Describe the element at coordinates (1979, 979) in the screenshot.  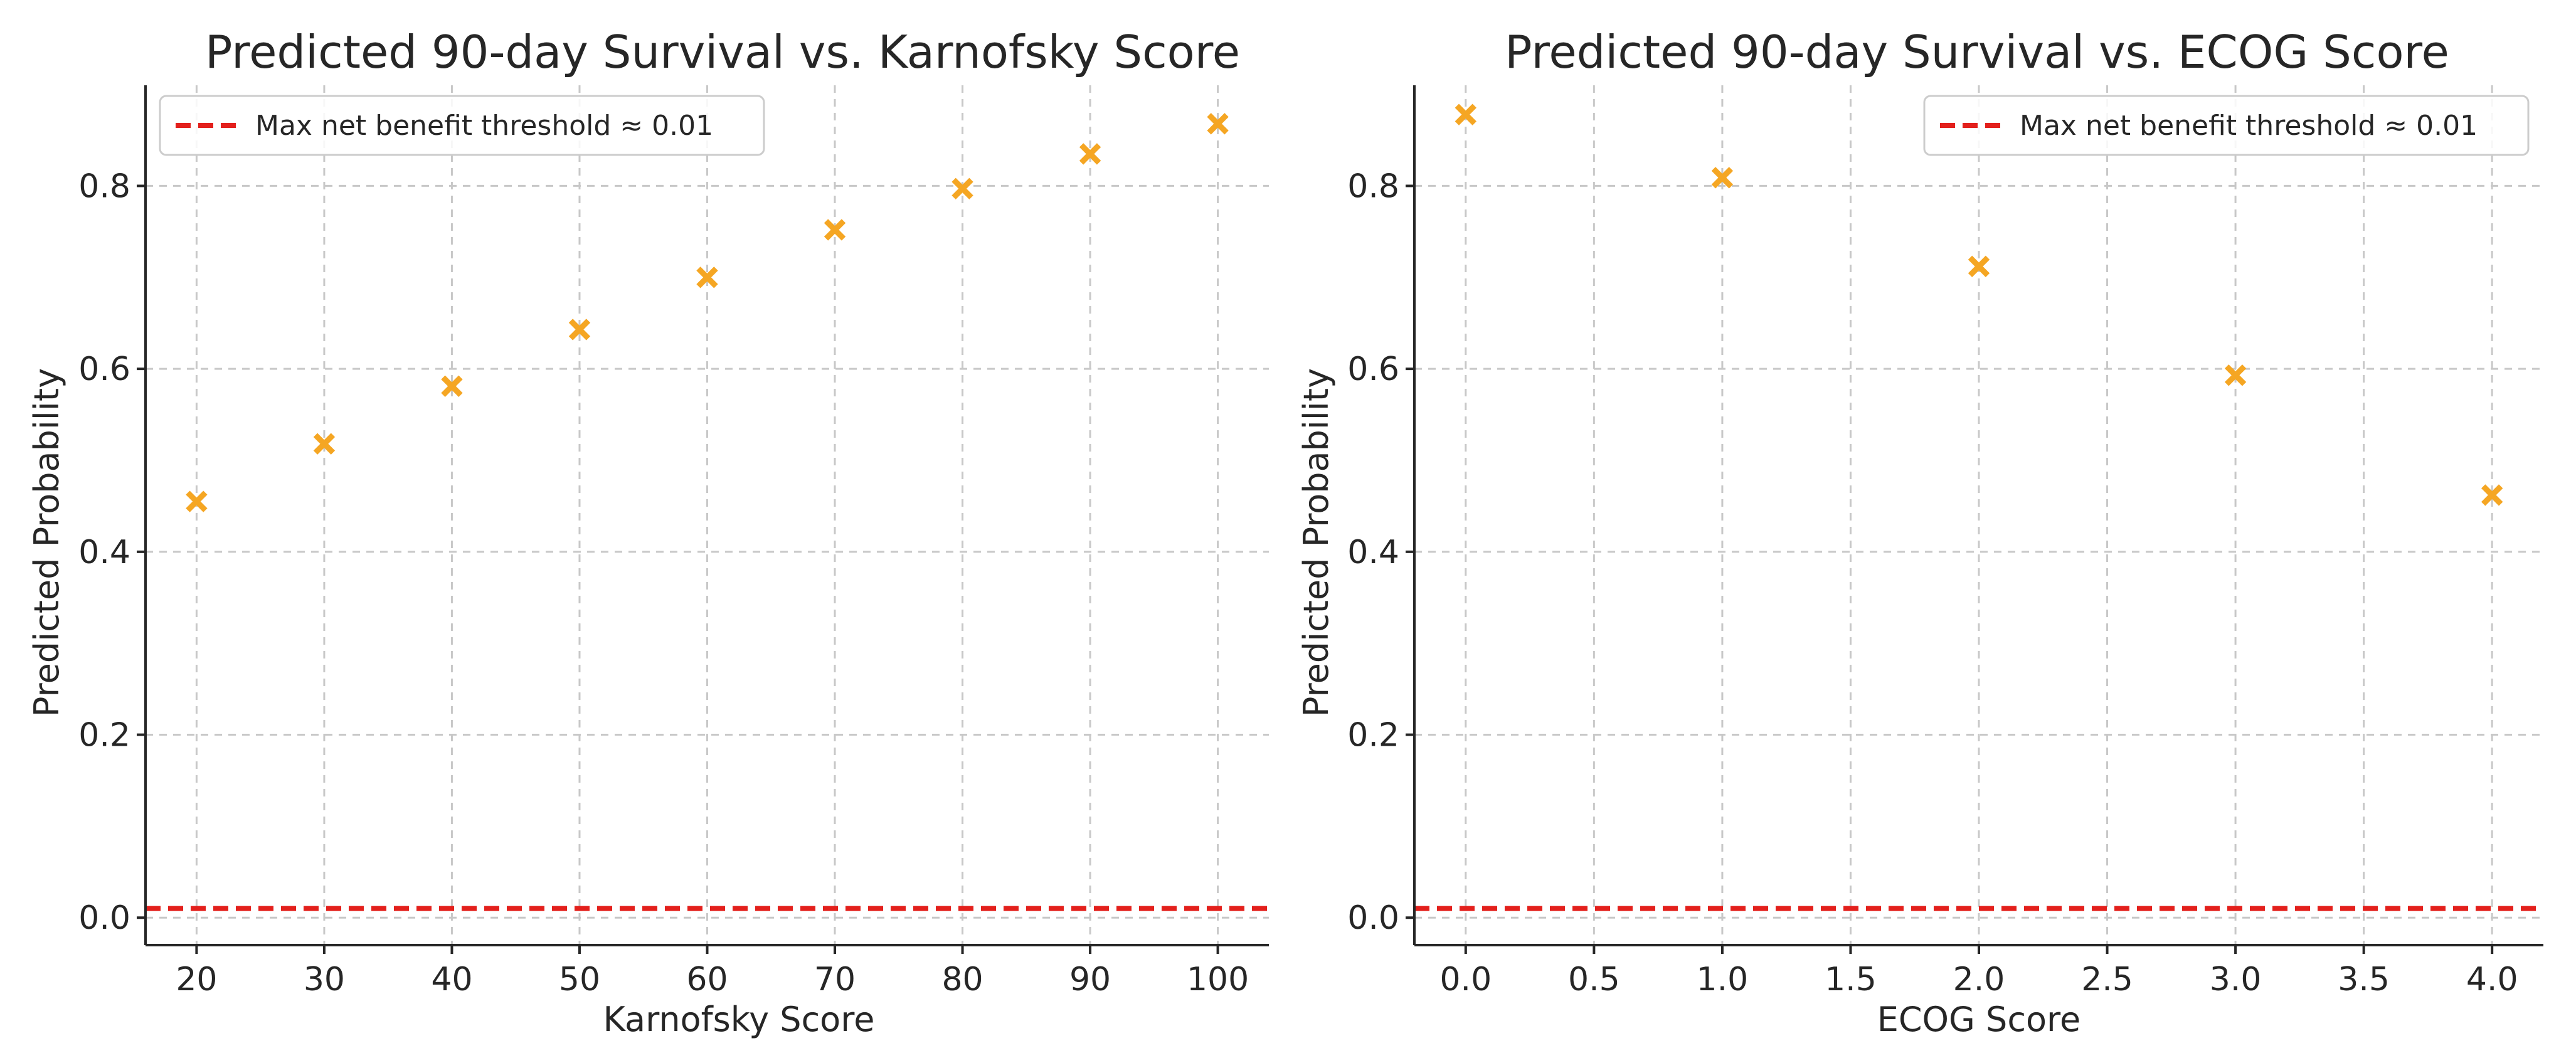
I see `x-tick-label: 2.0` at that location.